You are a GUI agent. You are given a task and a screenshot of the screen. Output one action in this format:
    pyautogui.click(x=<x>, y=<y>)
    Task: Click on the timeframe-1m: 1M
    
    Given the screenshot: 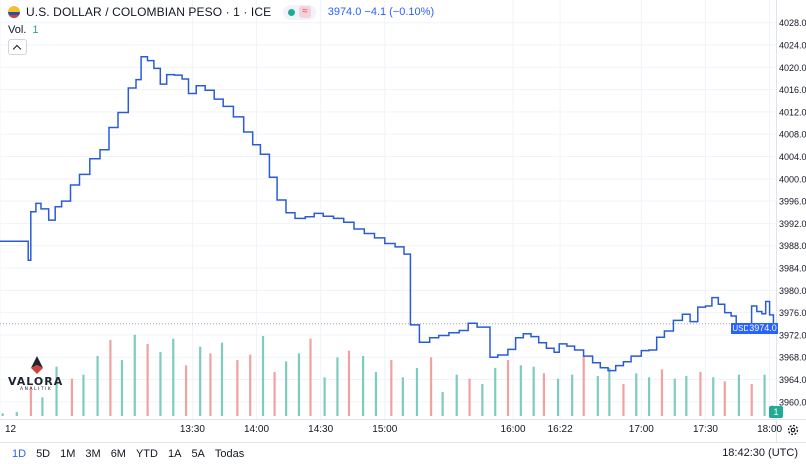 What is the action you would take?
    pyautogui.click(x=68, y=453)
    